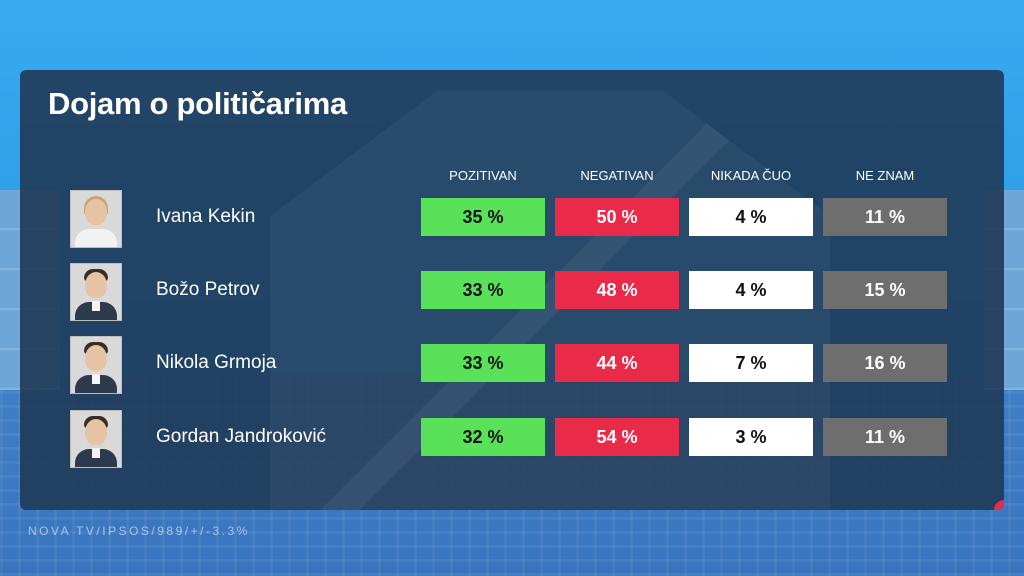  What do you see at coordinates (617, 175) in the screenshot?
I see `column-header-negativan: NEGATIVAN` at bounding box center [617, 175].